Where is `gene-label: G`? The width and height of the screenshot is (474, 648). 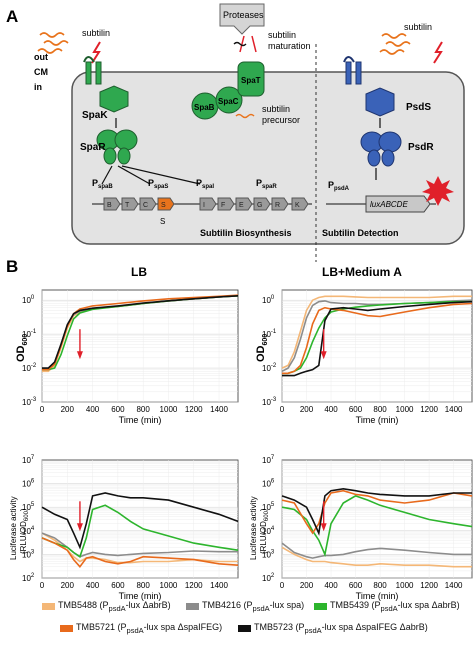 gene-label: G is located at coordinates (259, 205).